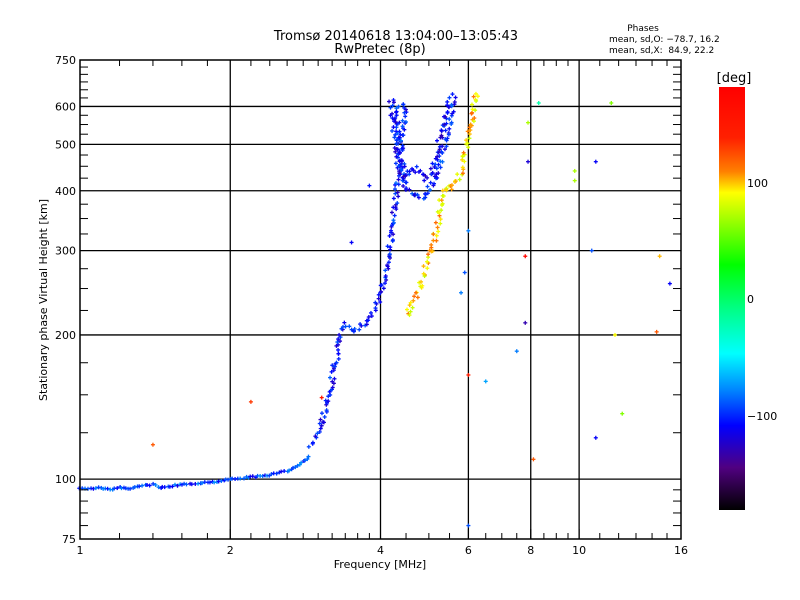 The image size is (800, 600). What do you see at coordinates (65, 335) in the screenshot?
I see `y-tick-label: 200` at bounding box center [65, 335].